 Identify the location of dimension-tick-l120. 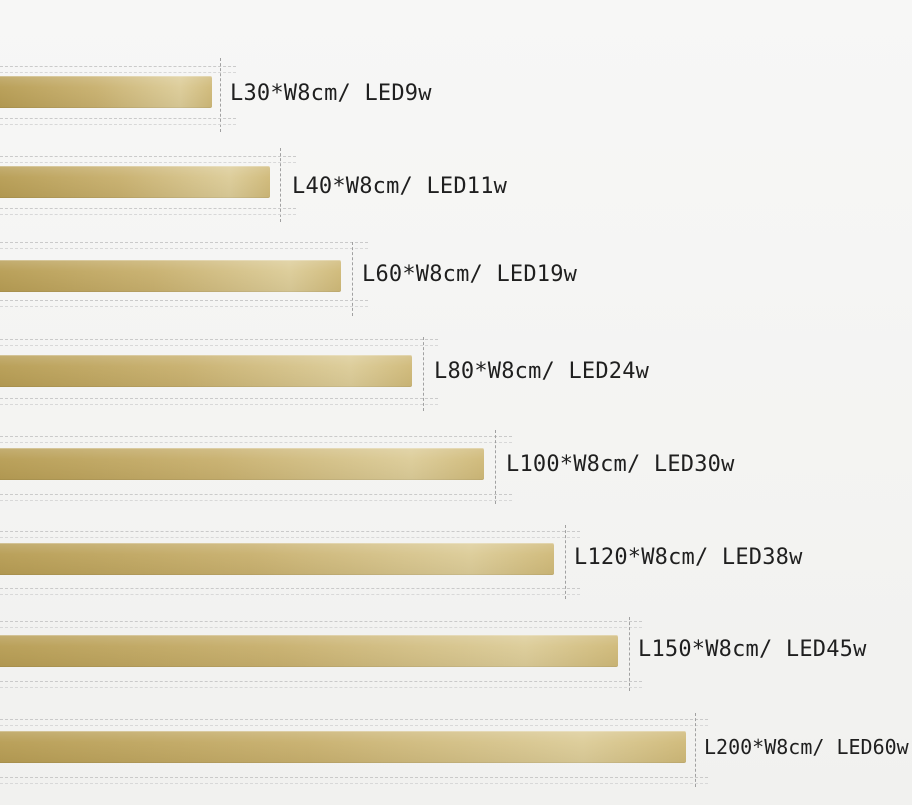
(565, 562).